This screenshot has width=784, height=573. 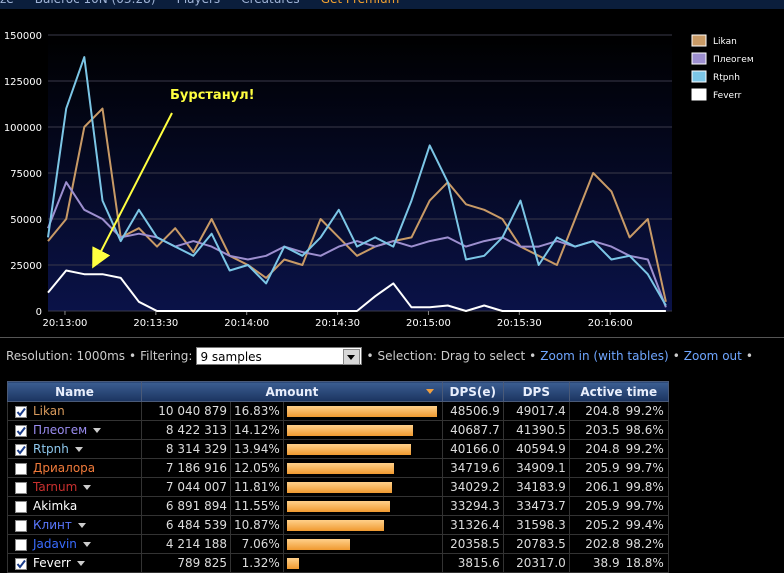 What do you see at coordinates (51, 449) in the screenshot?
I see `player-name: Rtpnh` at bounding box center [51, 449].